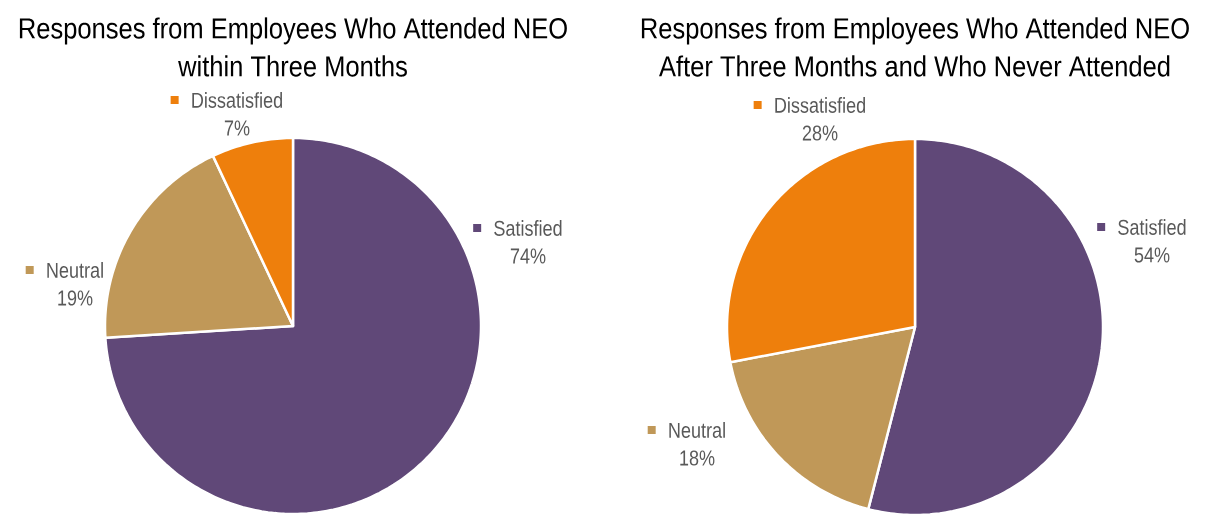 Image resolution: width=1209 pixels, height=515 pixels. I want to click on data-label: 19%, so click(75, 298).